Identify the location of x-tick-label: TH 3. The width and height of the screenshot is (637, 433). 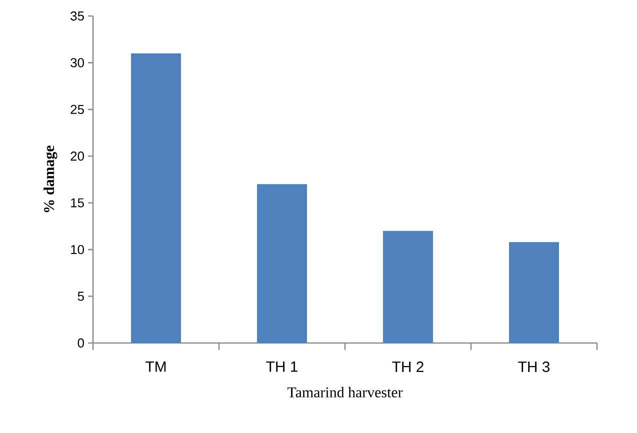
(534, 367).